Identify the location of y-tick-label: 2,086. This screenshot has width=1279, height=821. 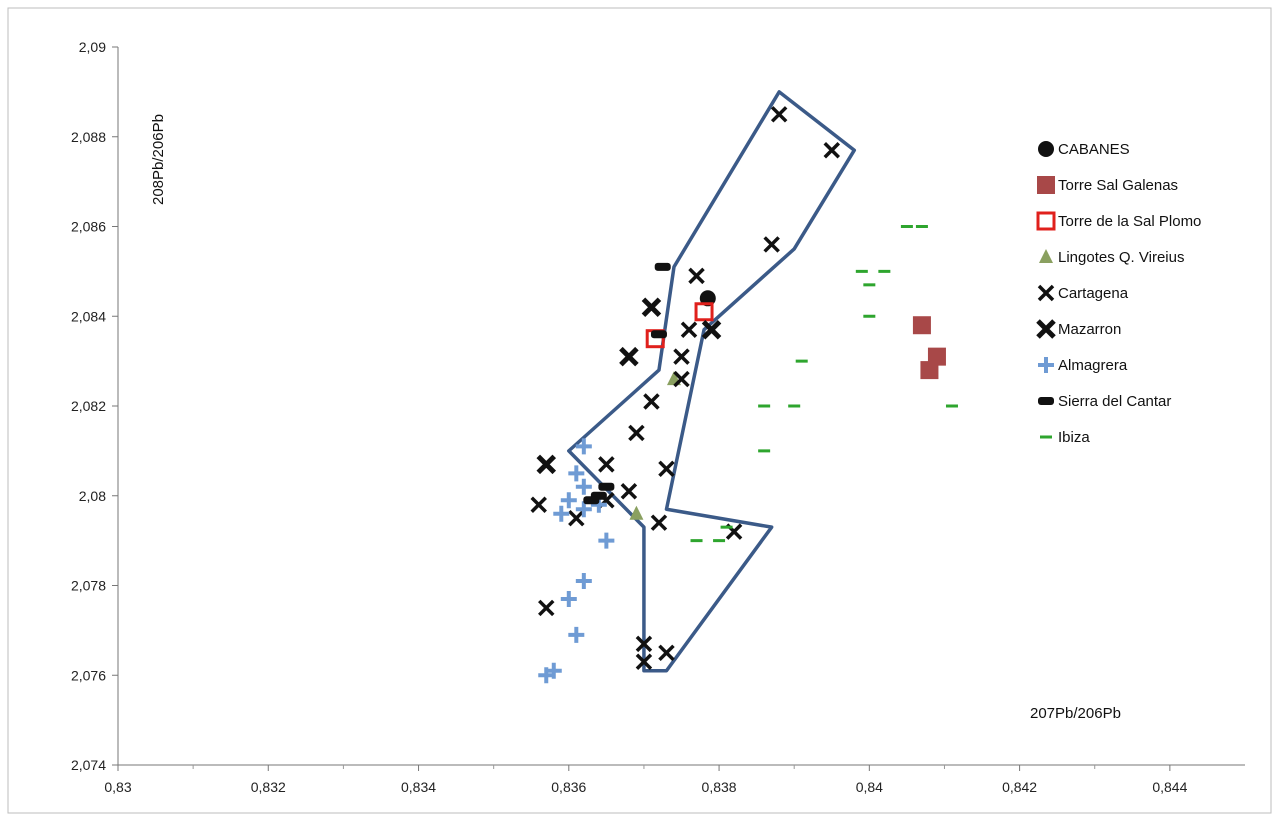
(88, 227).